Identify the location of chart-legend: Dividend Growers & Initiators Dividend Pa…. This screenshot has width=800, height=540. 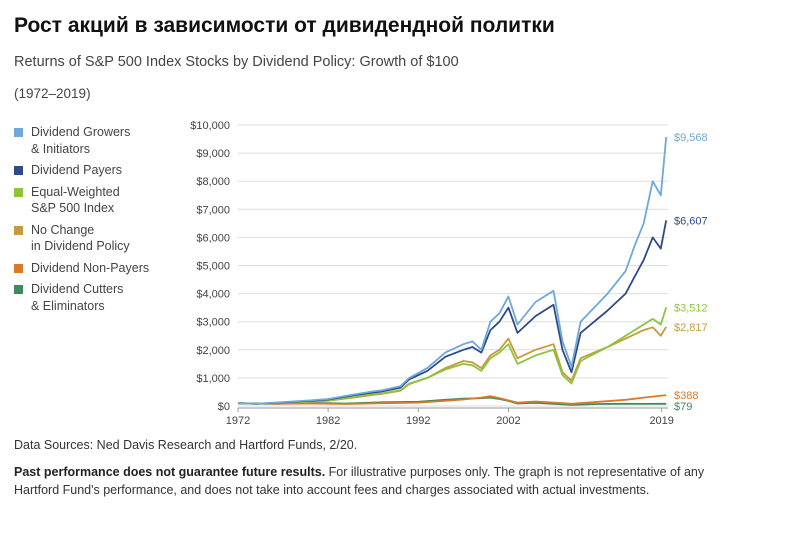
(104, 221).